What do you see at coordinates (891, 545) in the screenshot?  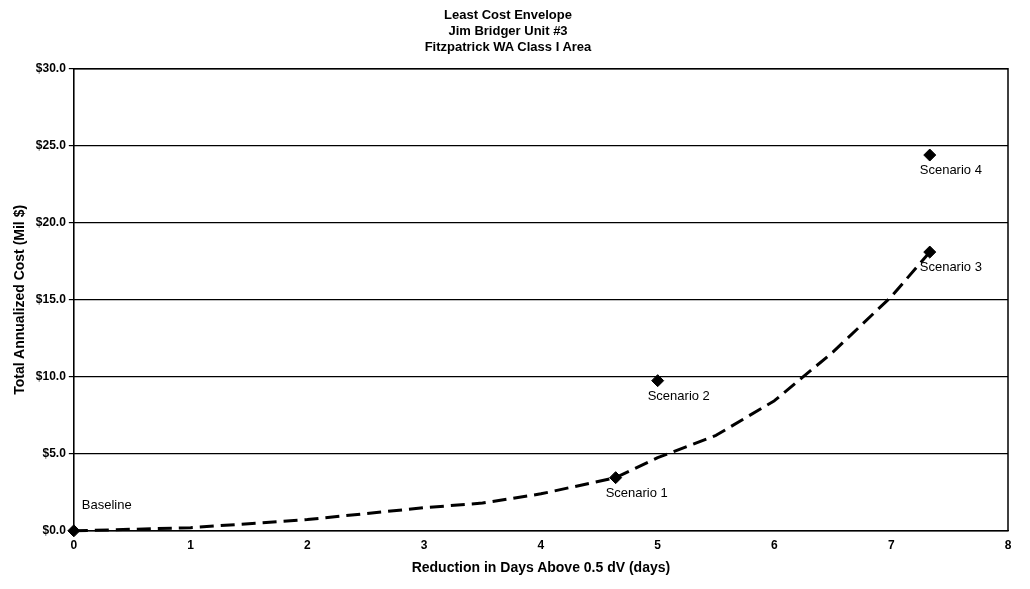 I see `x-tick-label: 7` at bounding box center [891, 545].